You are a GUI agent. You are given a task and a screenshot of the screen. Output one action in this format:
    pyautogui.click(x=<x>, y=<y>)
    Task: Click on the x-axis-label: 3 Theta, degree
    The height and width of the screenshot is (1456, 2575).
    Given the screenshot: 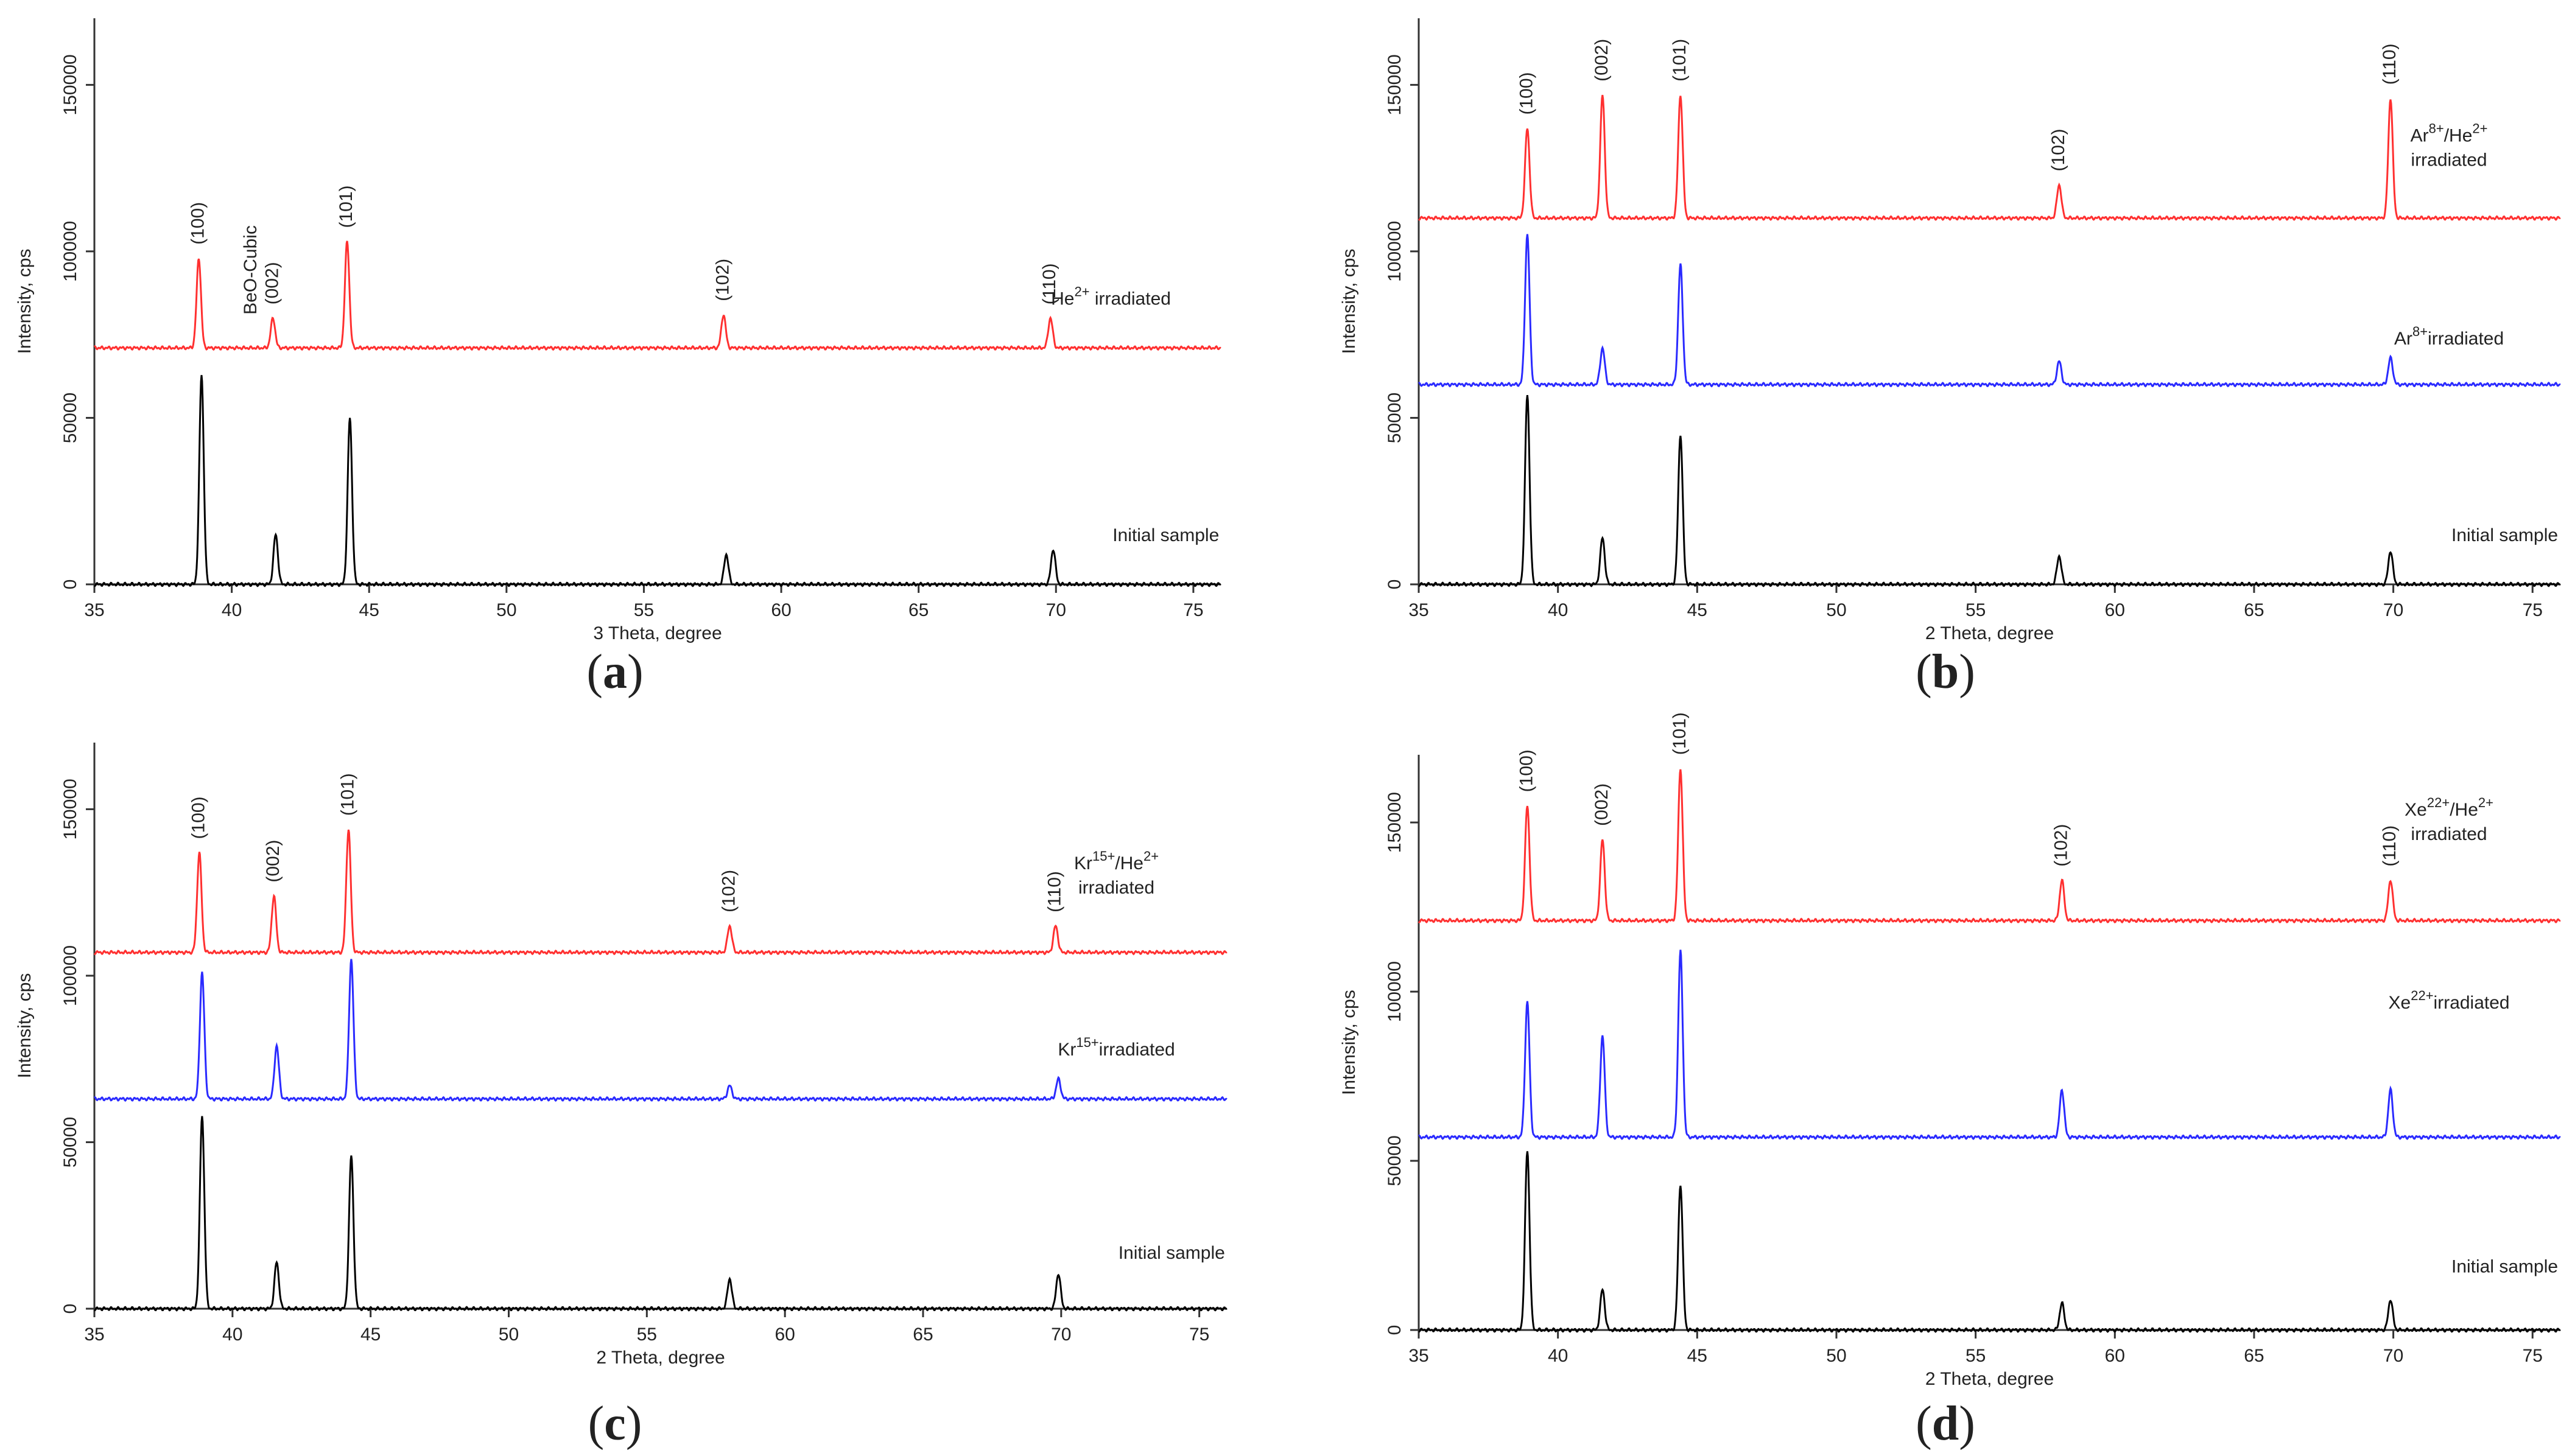 What is the action you would take?
    pyautogui.click(x=657, y=633)
    